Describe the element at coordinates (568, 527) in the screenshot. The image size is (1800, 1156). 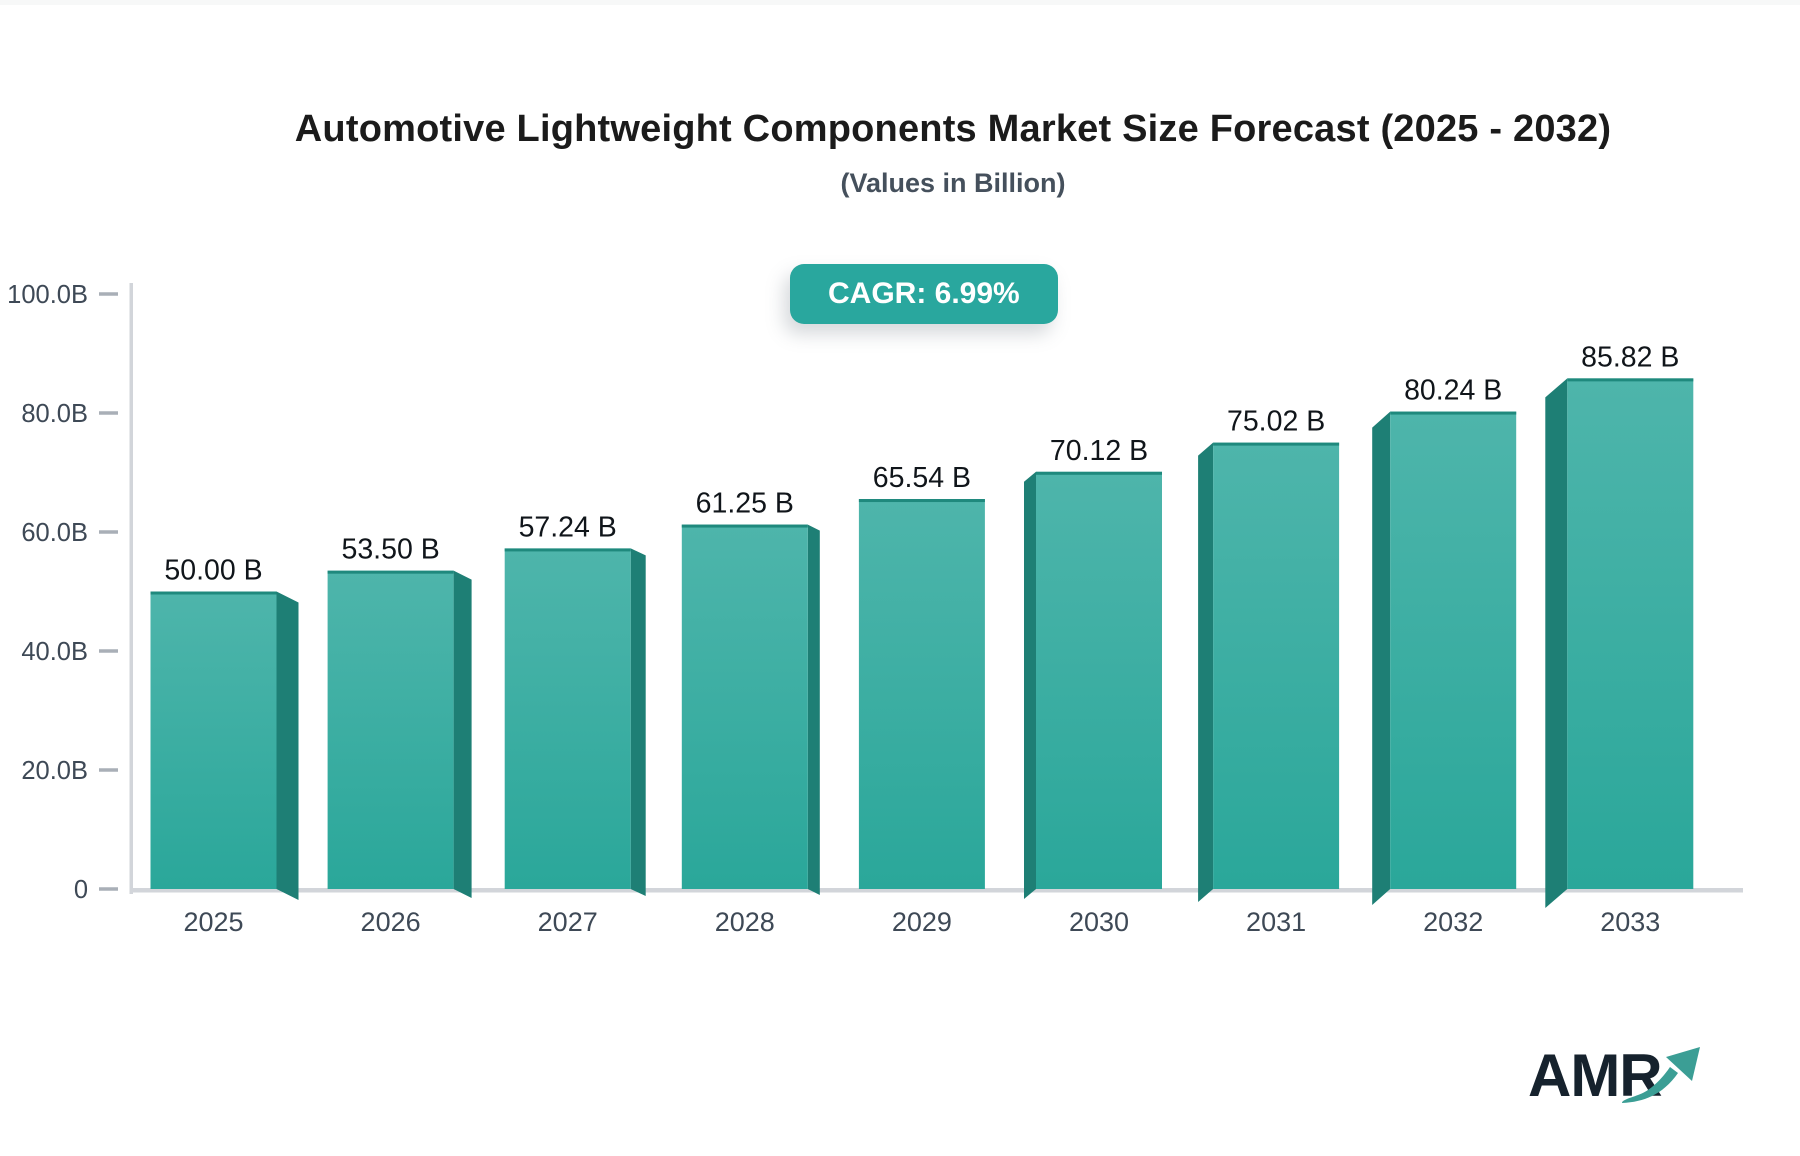
I see `bar-value-label: 57.24 B` at that location.